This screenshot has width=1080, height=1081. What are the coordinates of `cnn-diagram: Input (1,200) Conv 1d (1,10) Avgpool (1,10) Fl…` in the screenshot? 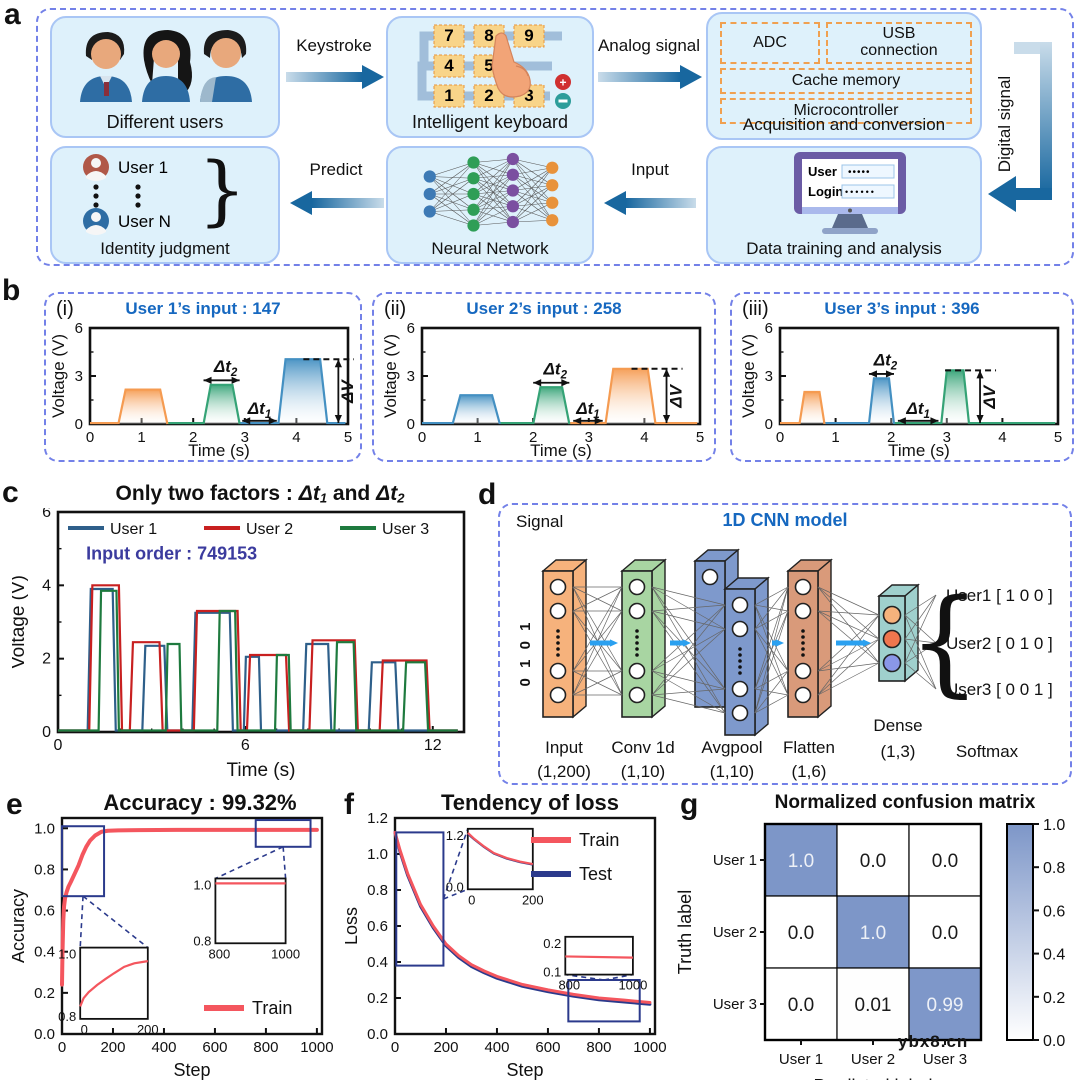 It's located at (785, 664).